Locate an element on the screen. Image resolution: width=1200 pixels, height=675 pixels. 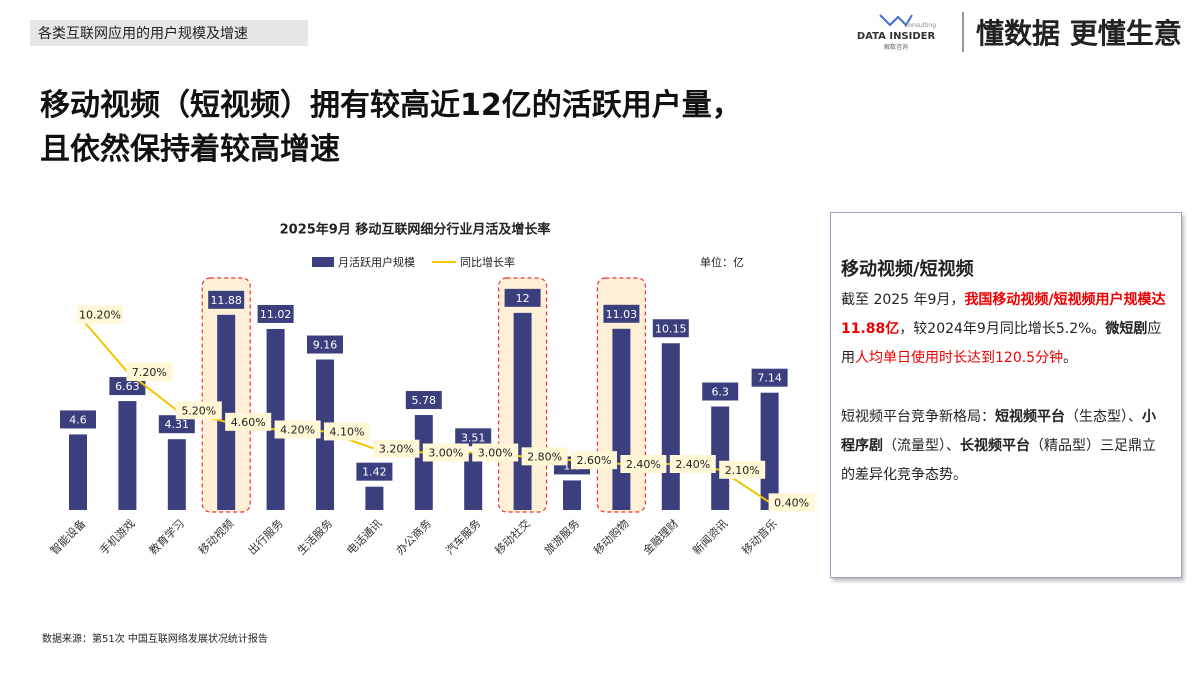
value-label: 0.40% is located at coordinates (791, 502).